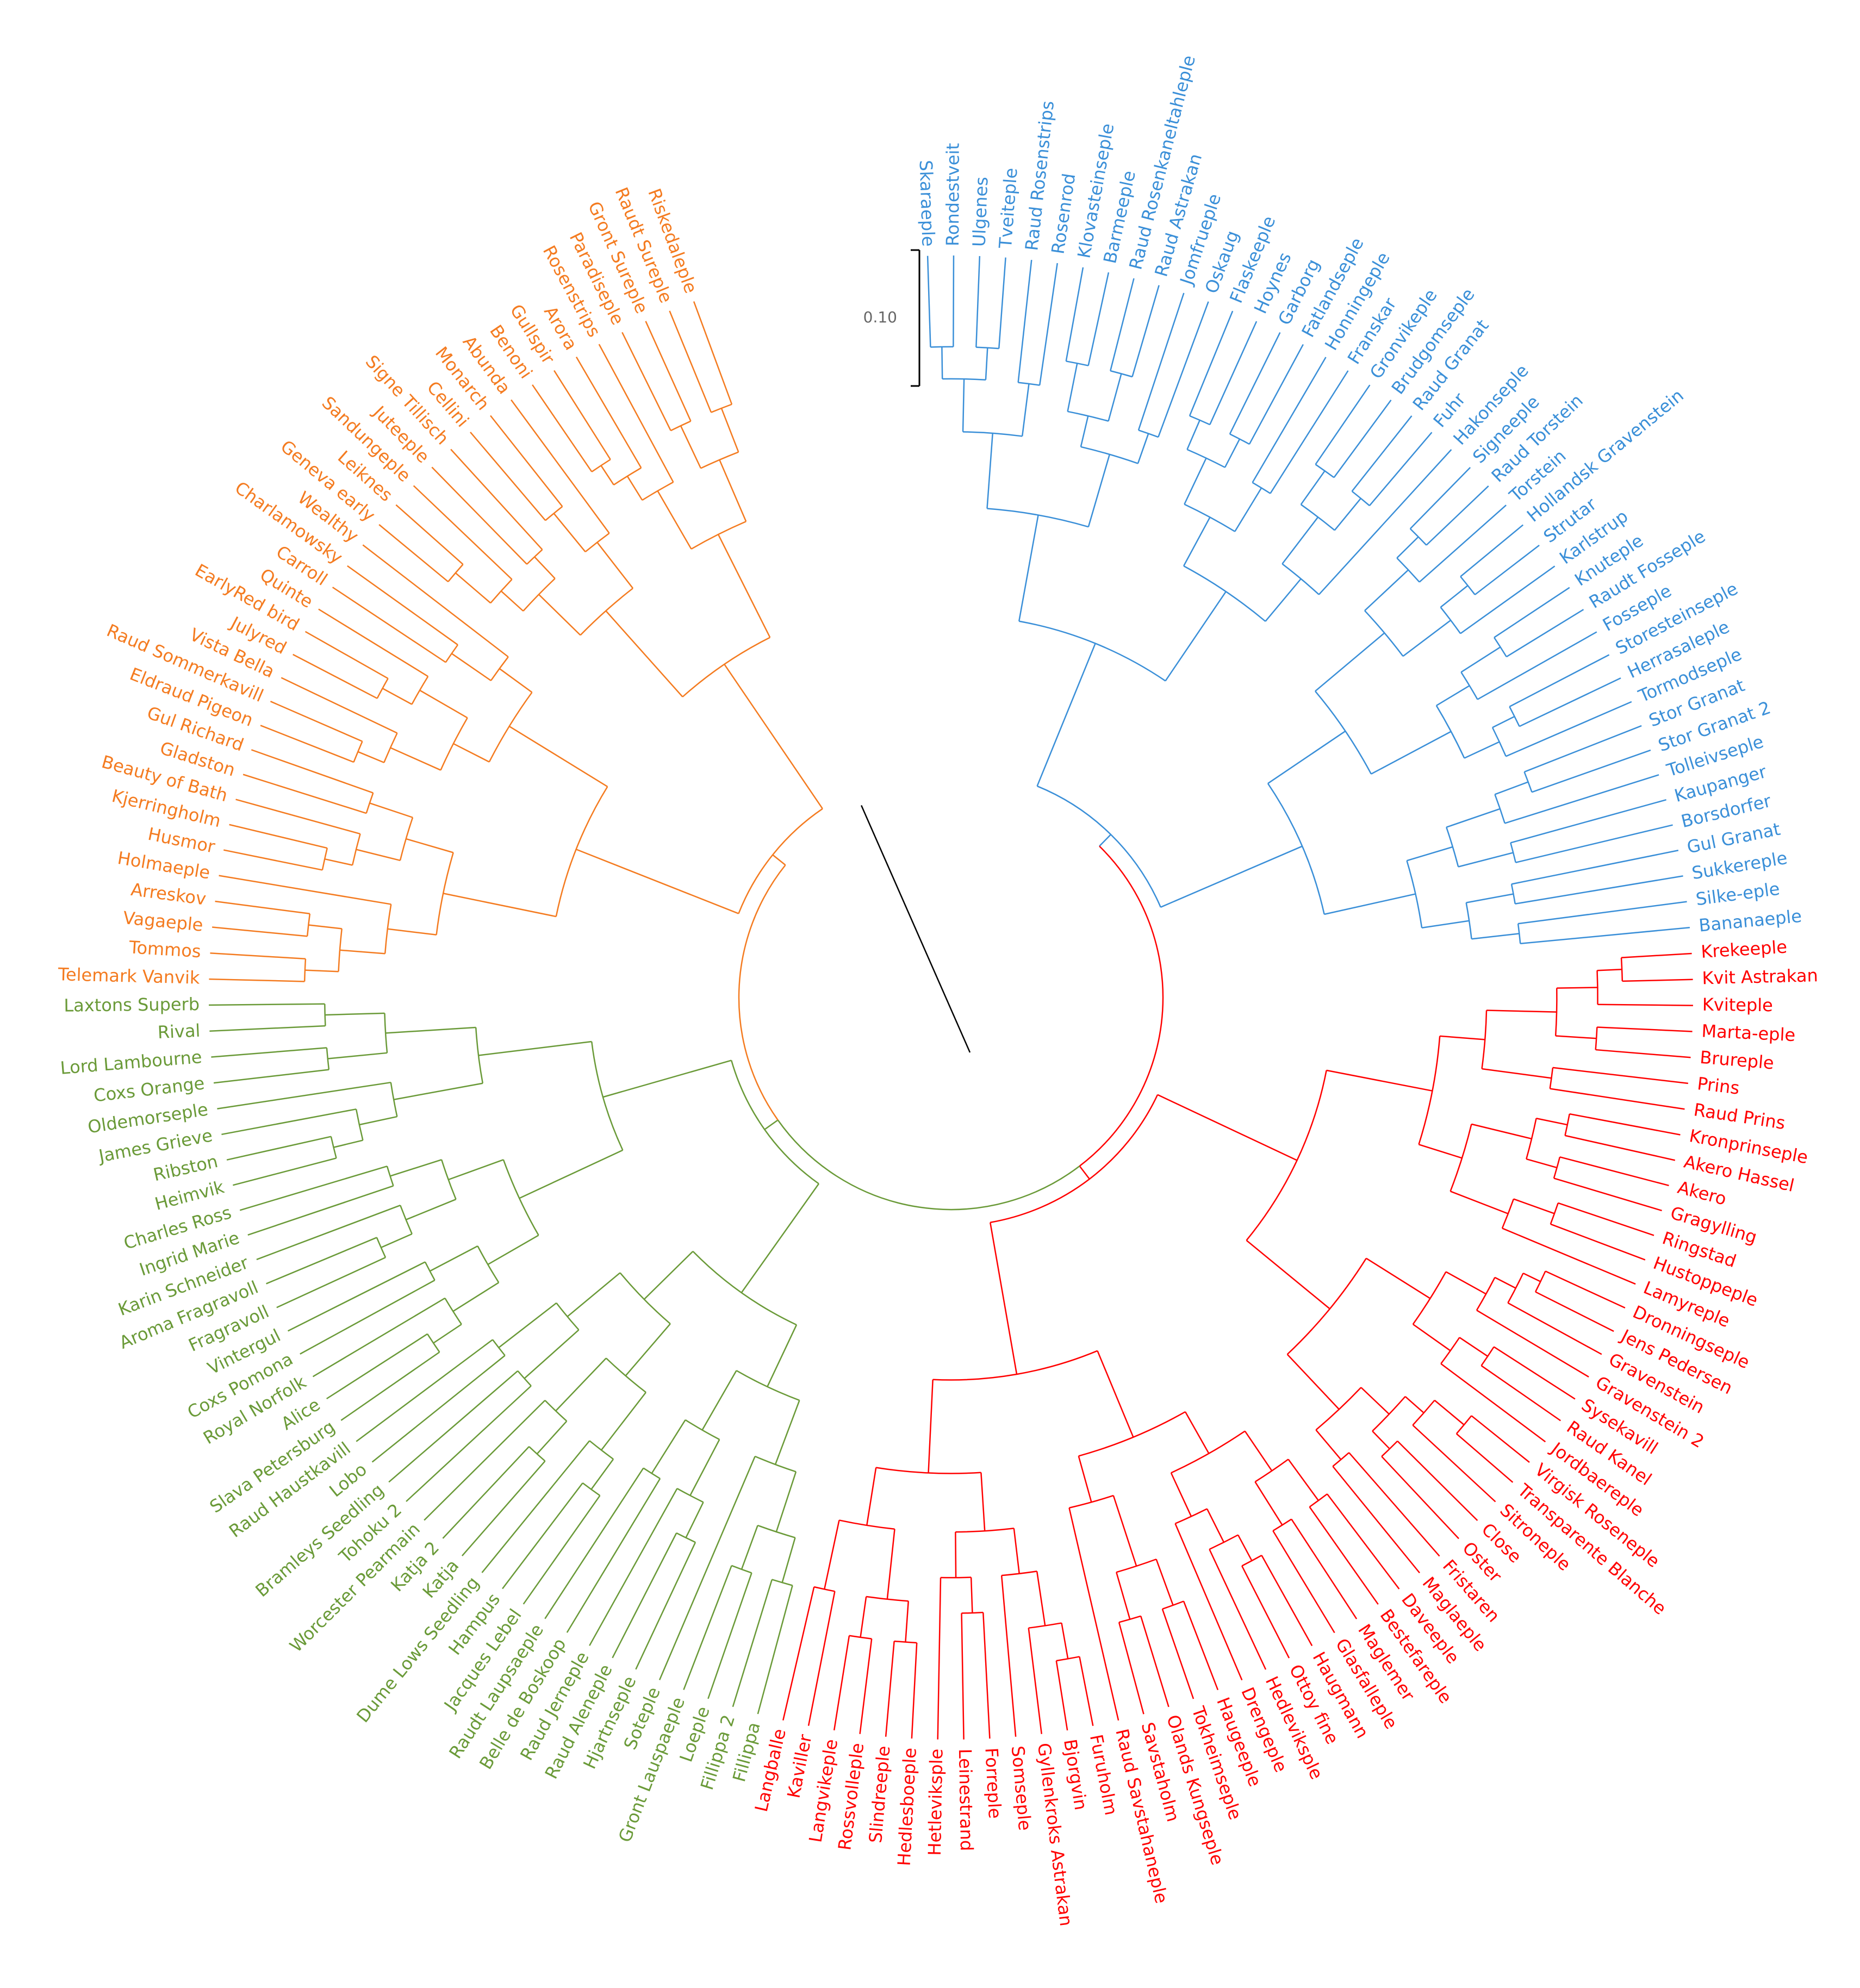 The image size is (1860, 1988). What do you see at coordinates (1744, 949) in the screenshot?
I see `leaf-label: Krekeeple` at bounding box center [1744, 949].